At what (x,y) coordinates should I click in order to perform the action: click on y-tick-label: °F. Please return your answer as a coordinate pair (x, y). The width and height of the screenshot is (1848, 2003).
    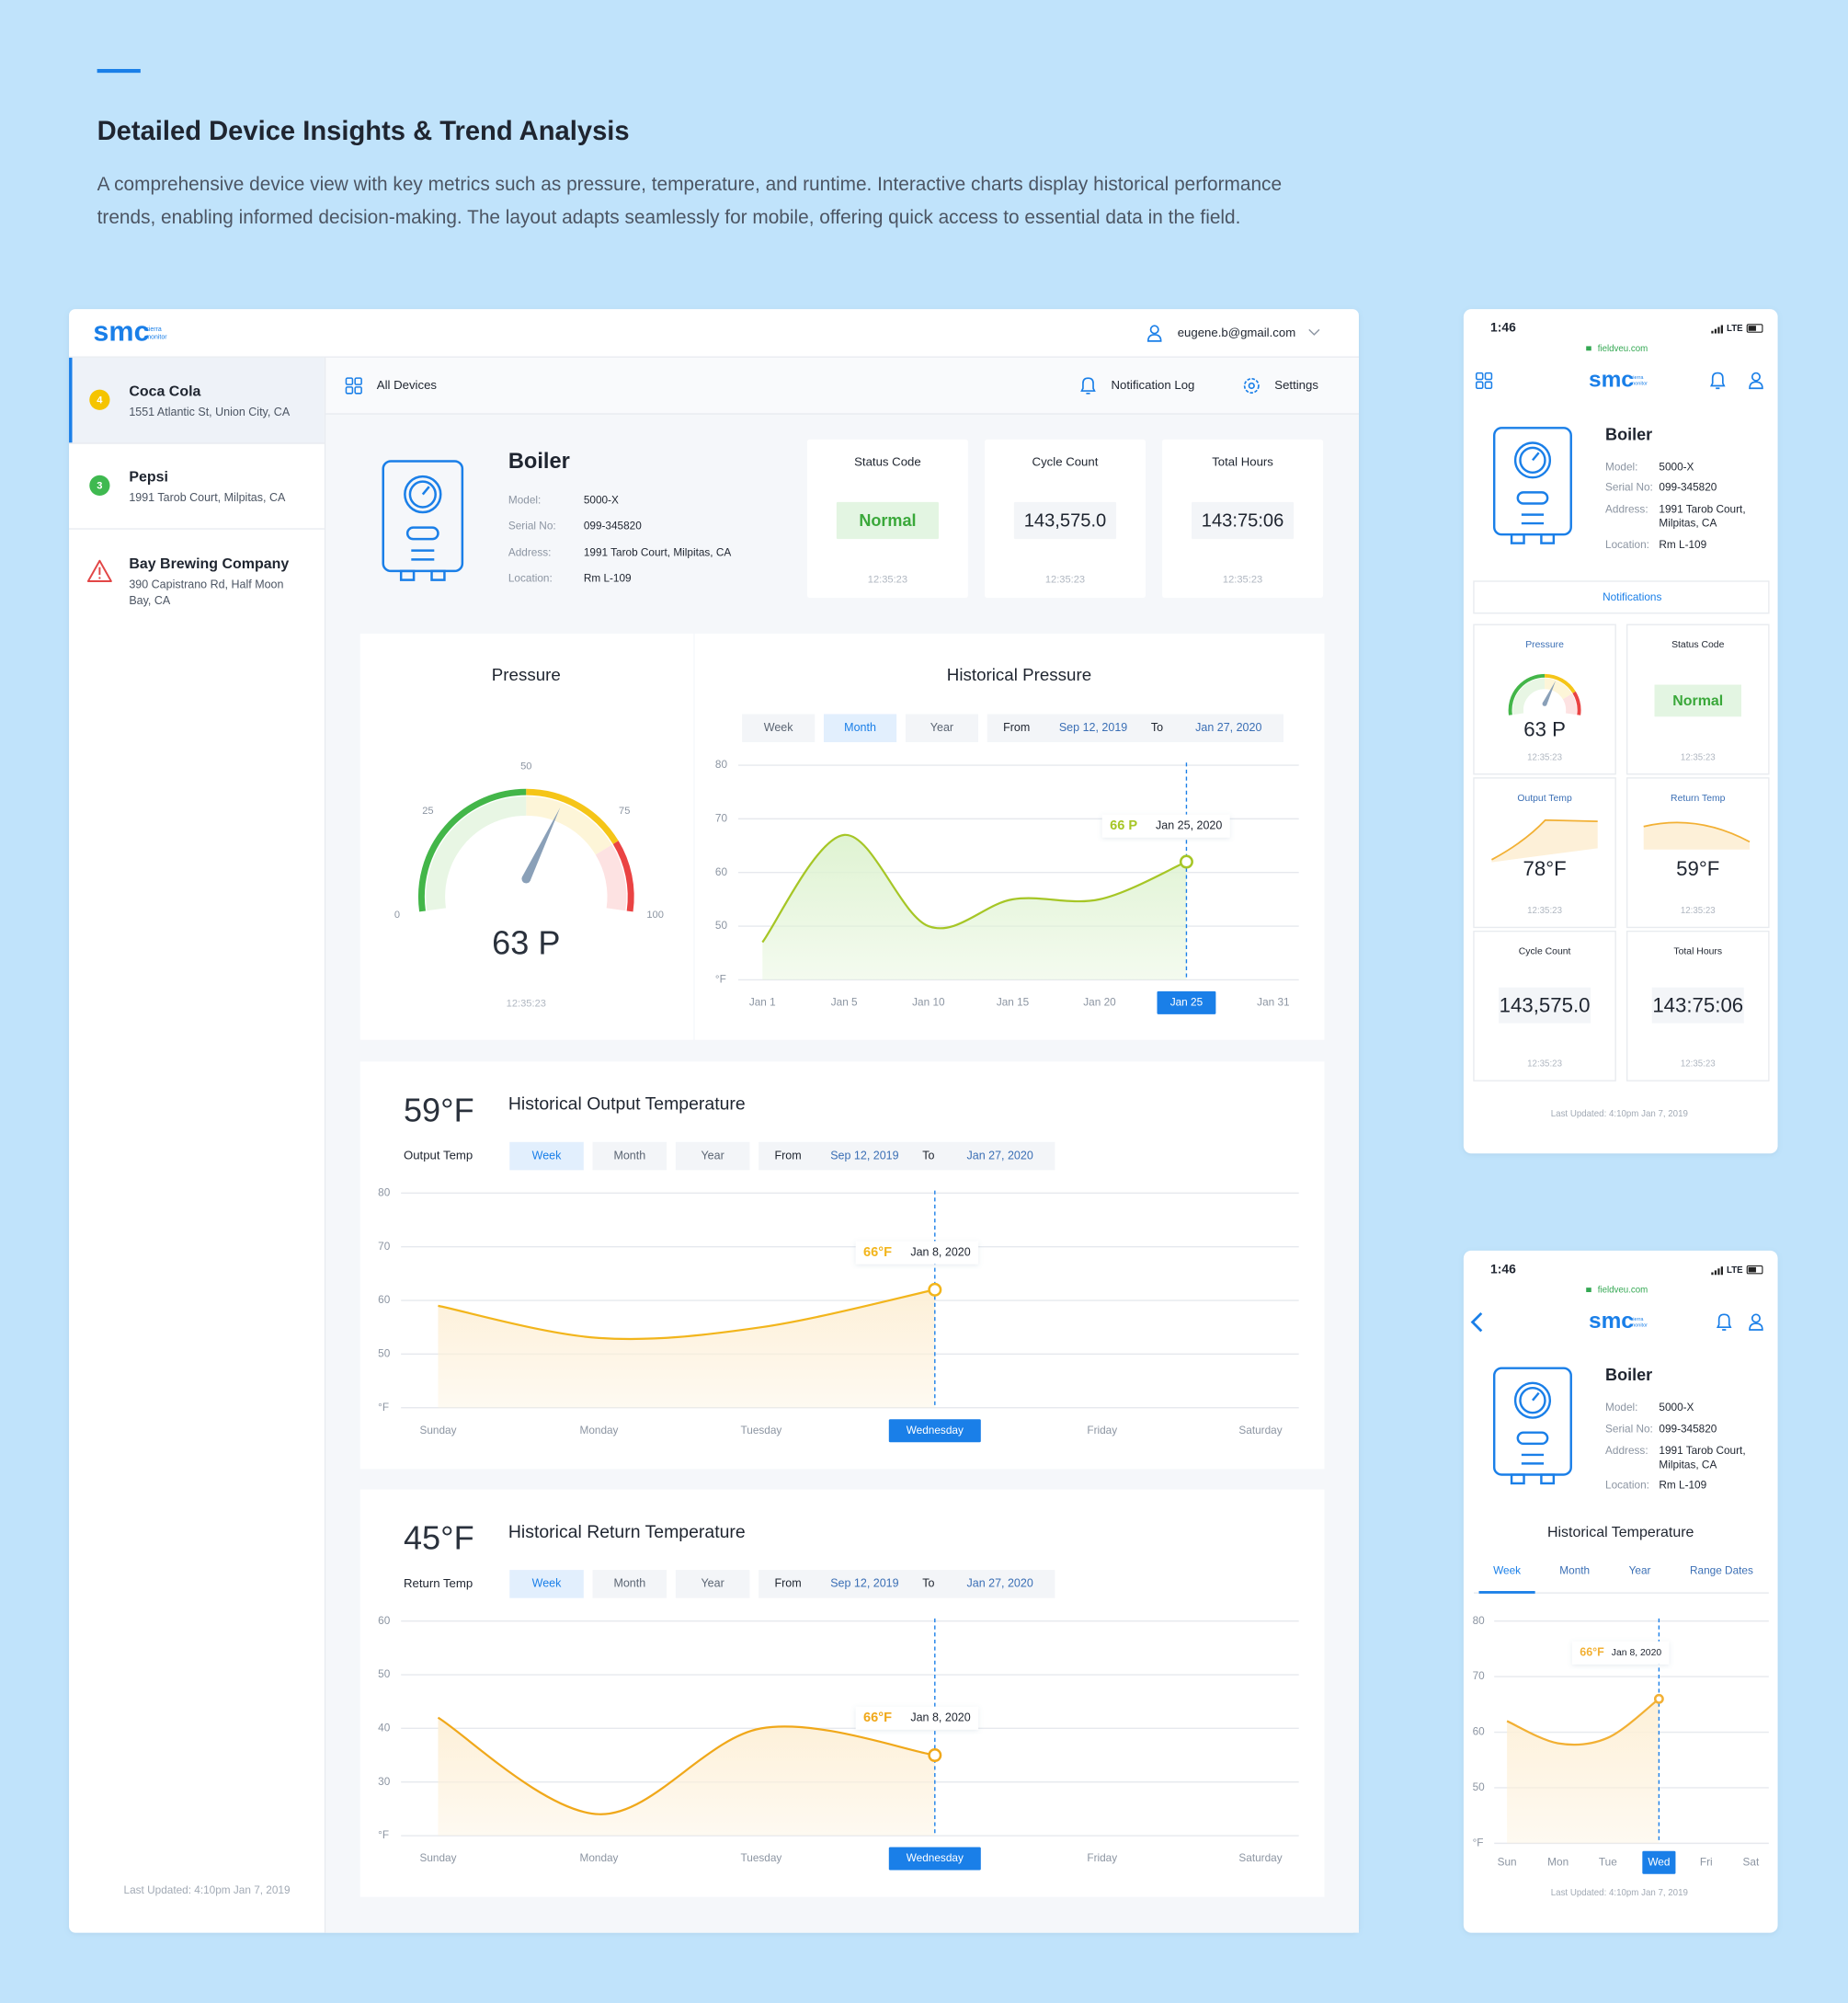
    Looking at the image, I should click on (383, 1834).